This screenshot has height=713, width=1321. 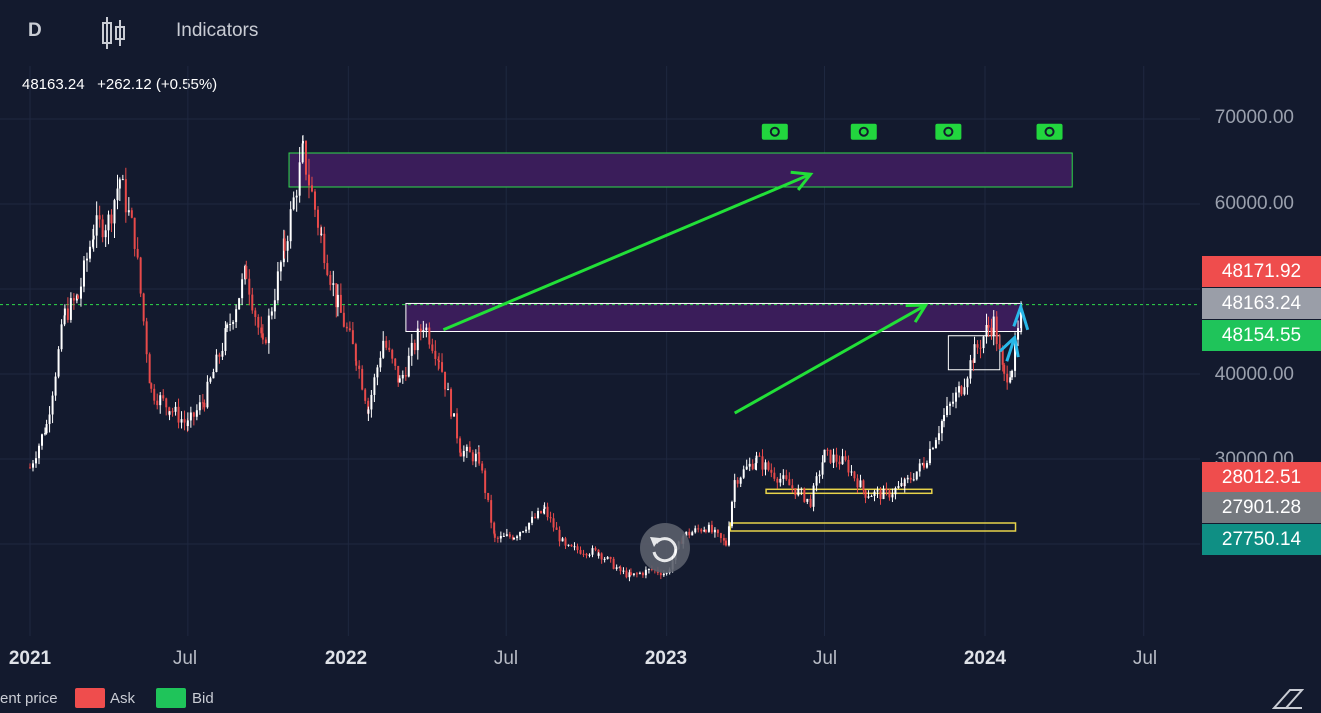 I want to click on candlestick-icon, so click(x=114, y=33).